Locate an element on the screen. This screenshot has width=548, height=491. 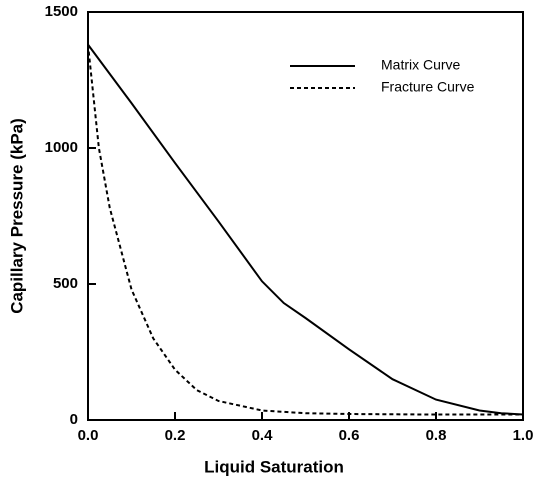
x-tick-label: 0.0 is located at coordinates (88, 435).